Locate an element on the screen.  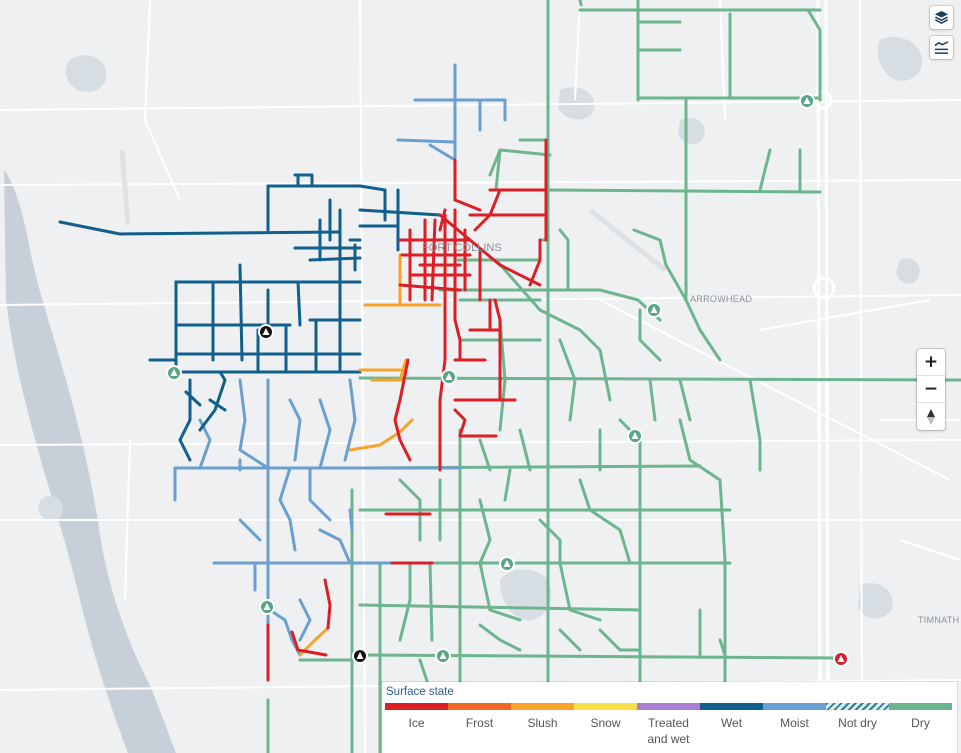
legend-label: Dry is located at coordinates (920, 723).